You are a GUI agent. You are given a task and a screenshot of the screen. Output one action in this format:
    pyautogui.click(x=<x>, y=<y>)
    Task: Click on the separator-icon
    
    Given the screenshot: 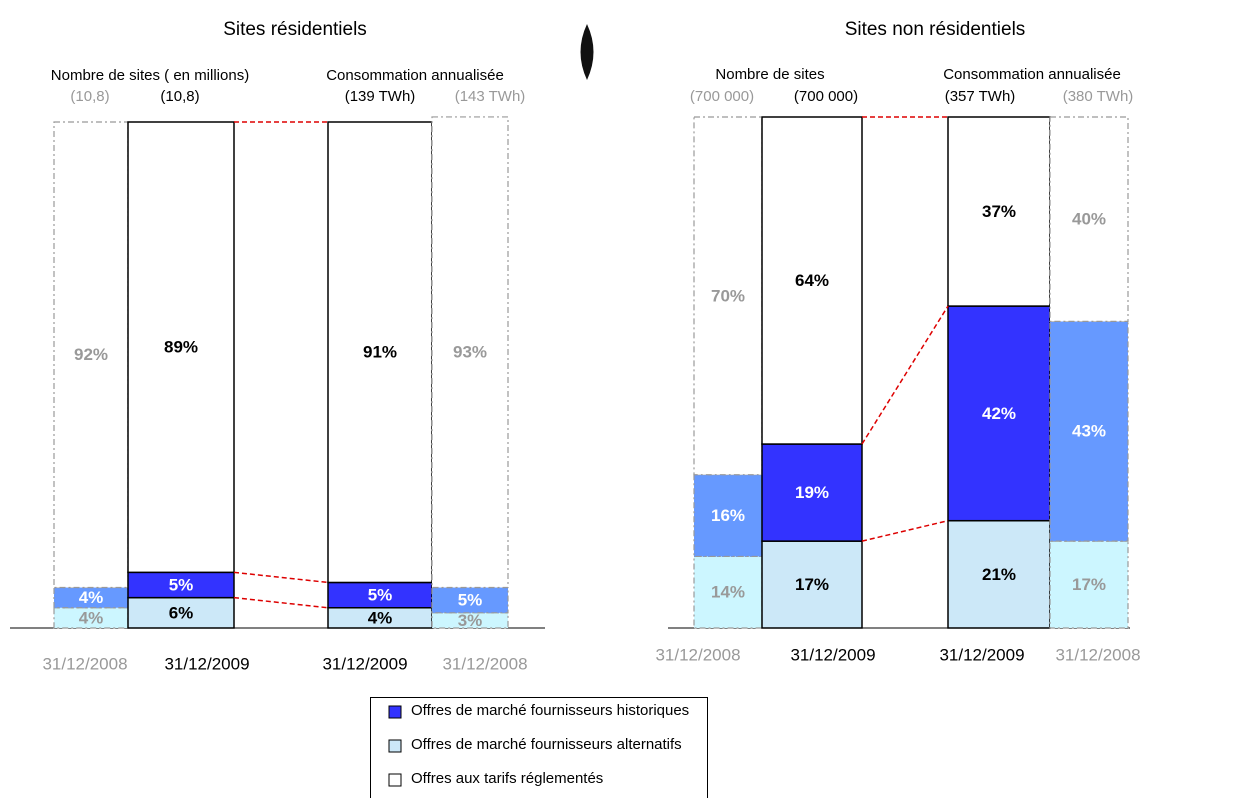 What is the action you would take?
    pyautogui.click(x=587, y=52)
    